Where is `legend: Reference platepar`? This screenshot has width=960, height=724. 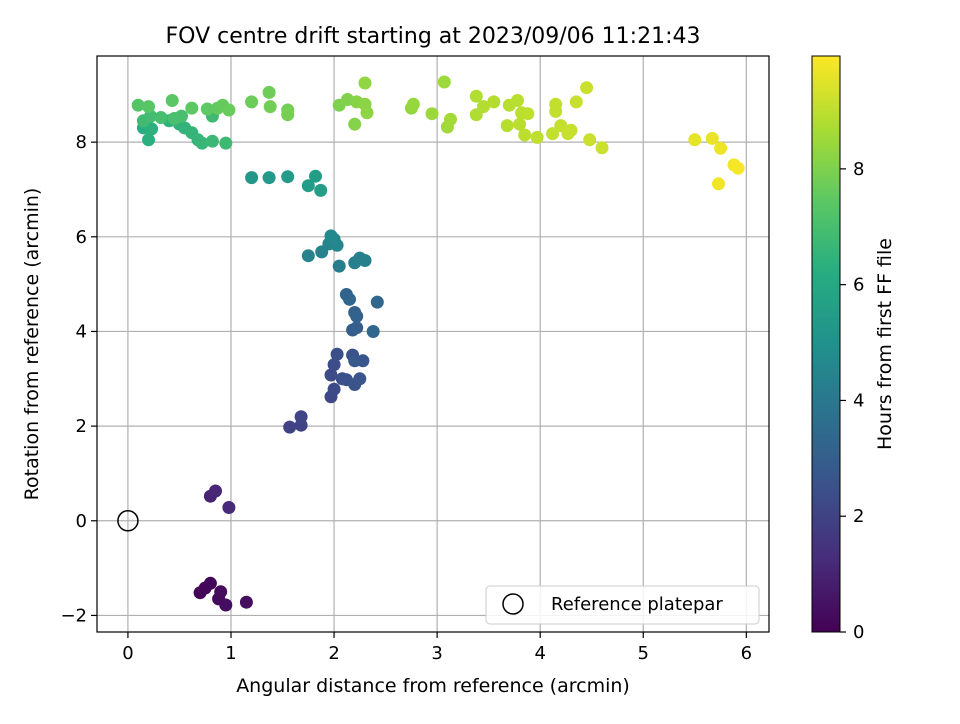 legend: Reference platepar is located at coordinates (622, 605).